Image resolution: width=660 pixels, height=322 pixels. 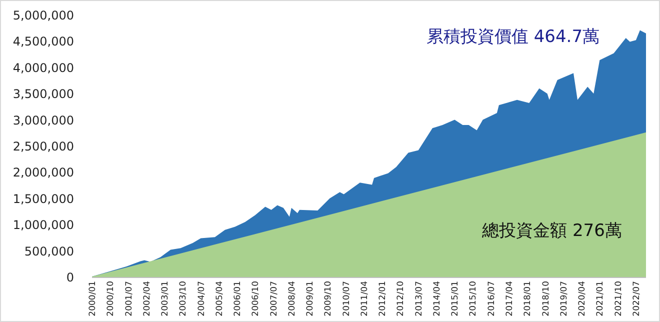 I want to click on y-tick-label: 1,500,000, so click(x=43, y=199).